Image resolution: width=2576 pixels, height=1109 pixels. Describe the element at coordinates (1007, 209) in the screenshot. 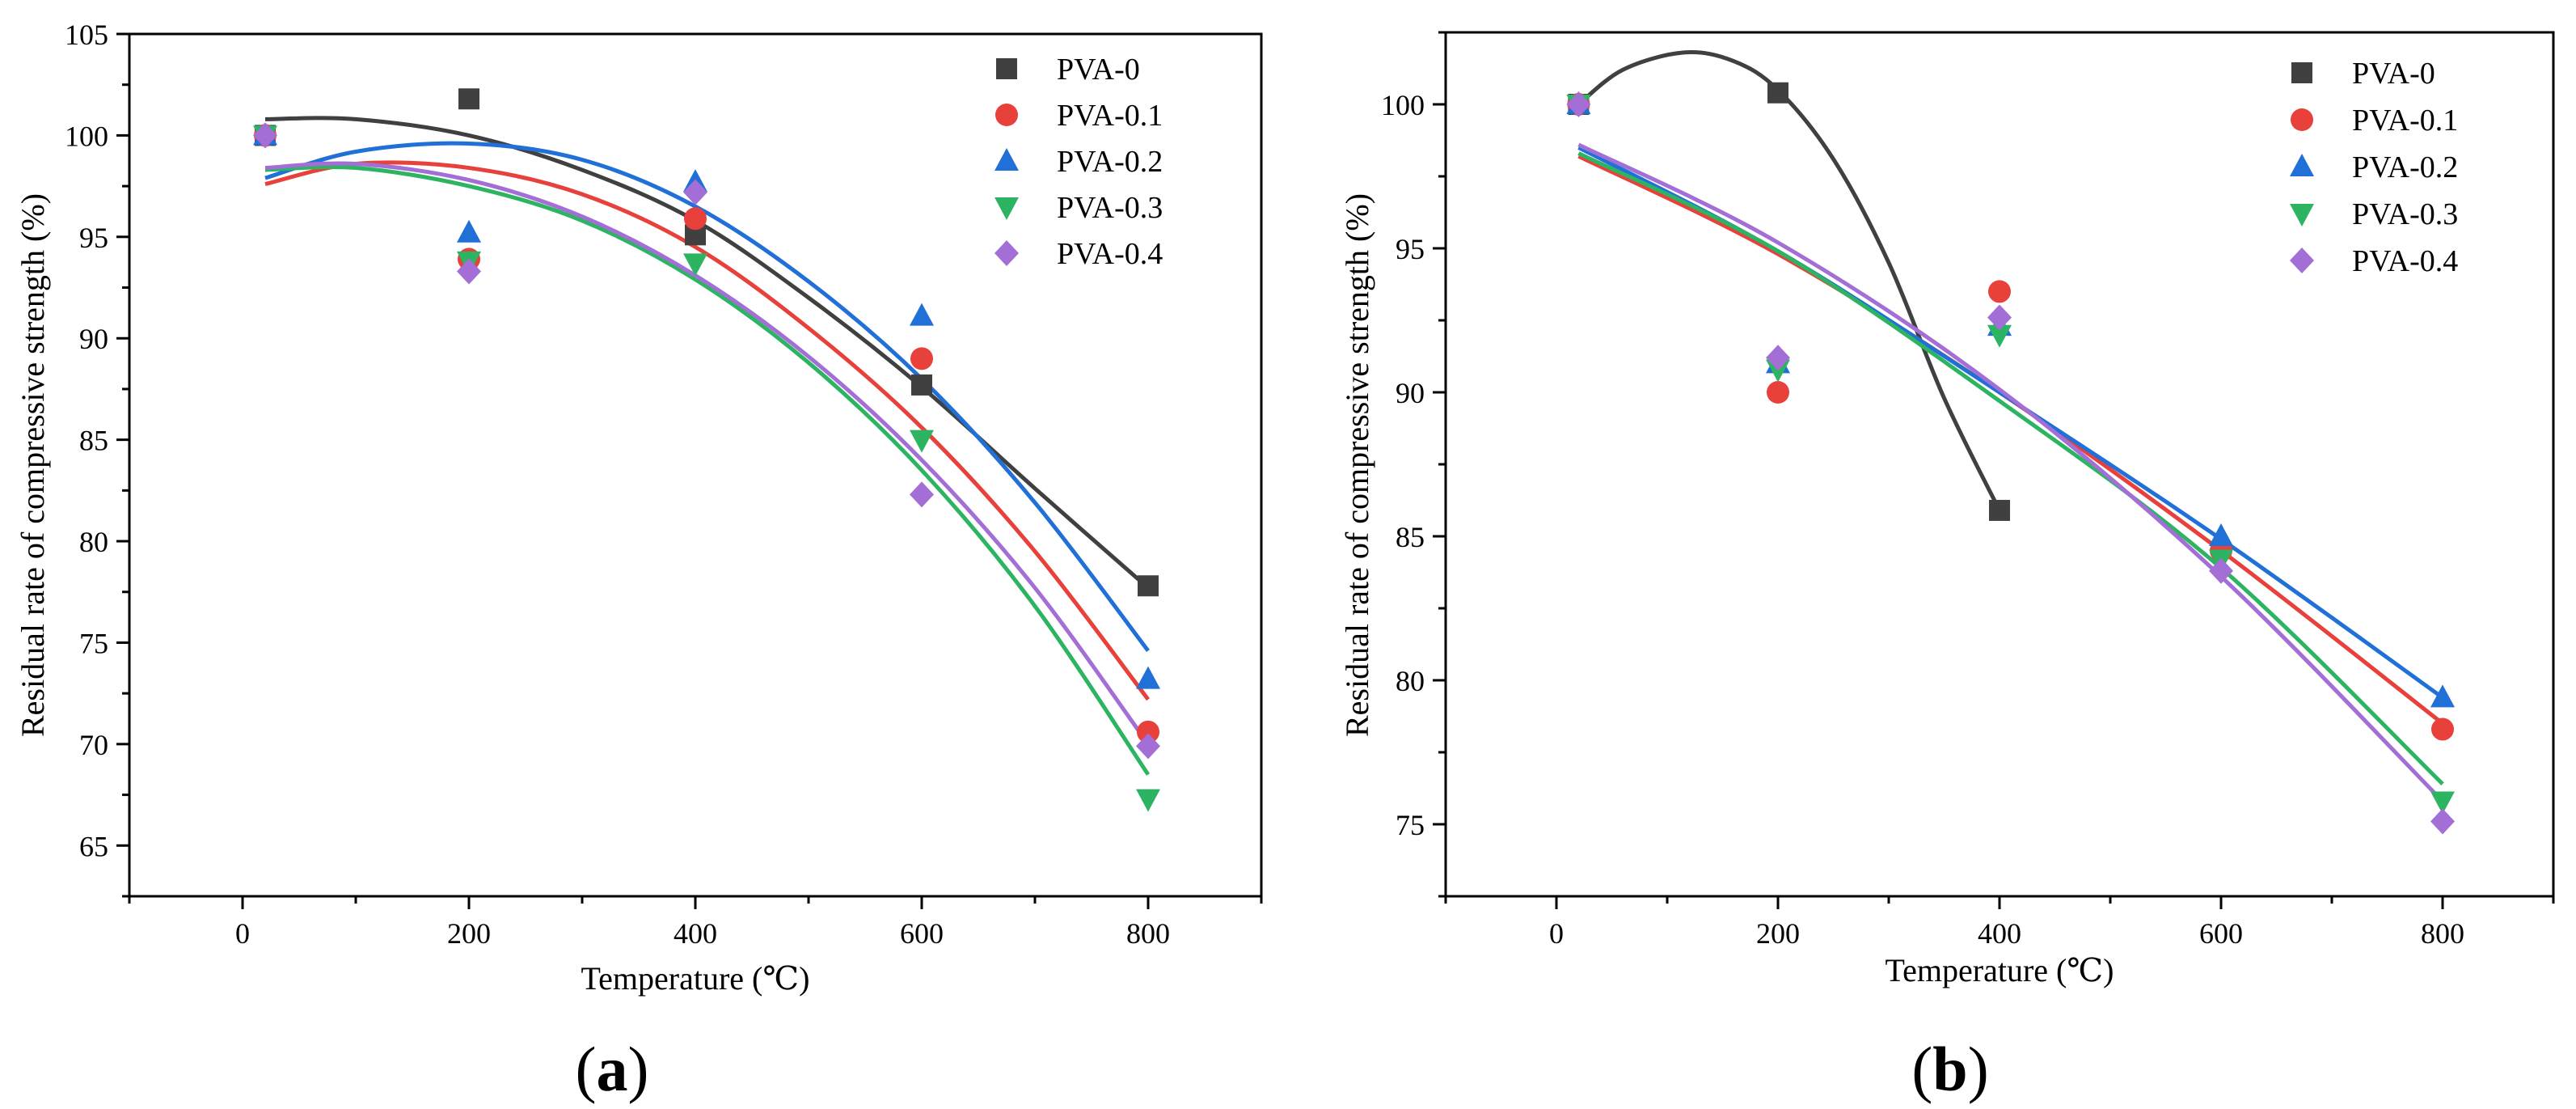

I see `legend-marker-pva-0-3-a` at that location.